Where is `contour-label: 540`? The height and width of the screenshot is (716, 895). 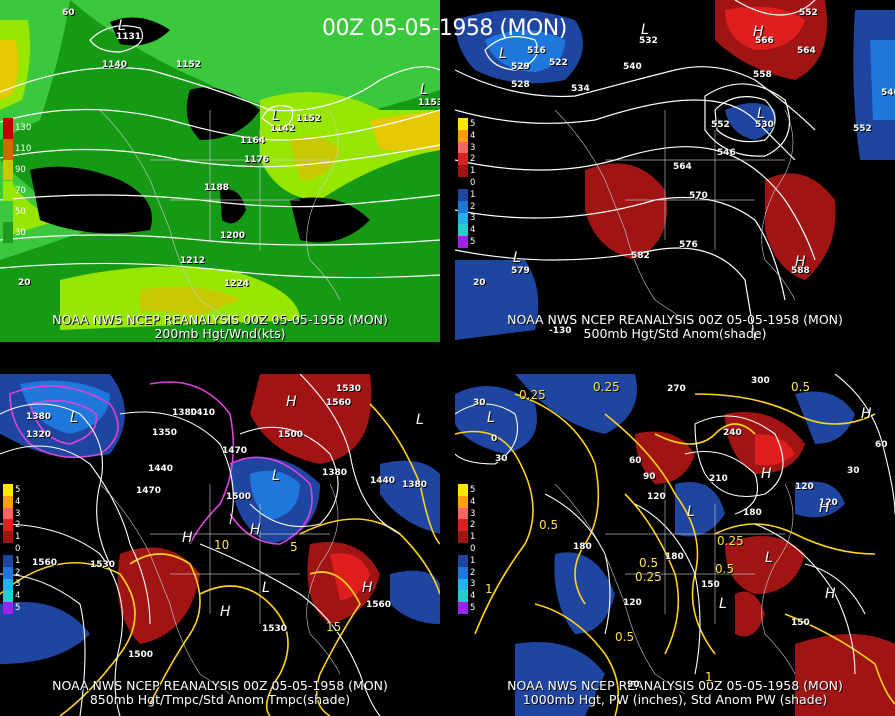
contour-label: 540 is located at coordinates (632, 67).